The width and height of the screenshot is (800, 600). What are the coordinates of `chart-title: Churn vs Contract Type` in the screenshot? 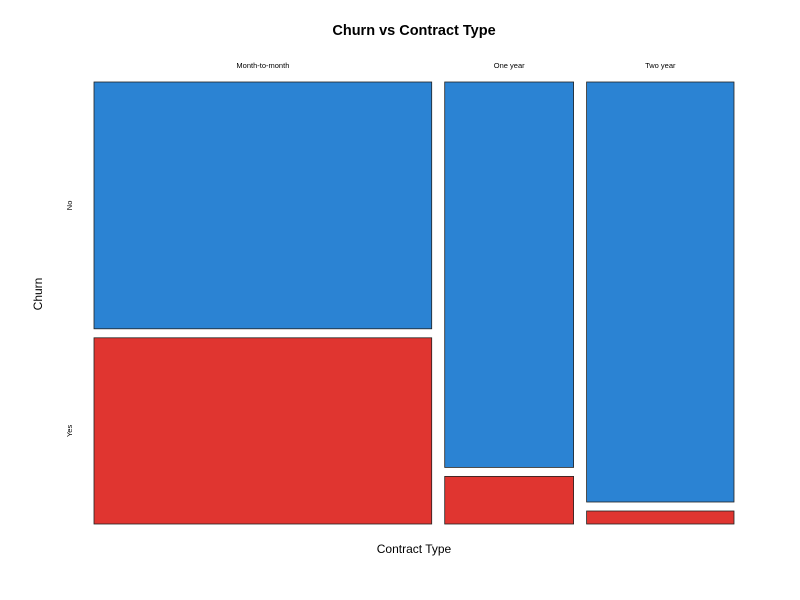 It's located at (413, 31).